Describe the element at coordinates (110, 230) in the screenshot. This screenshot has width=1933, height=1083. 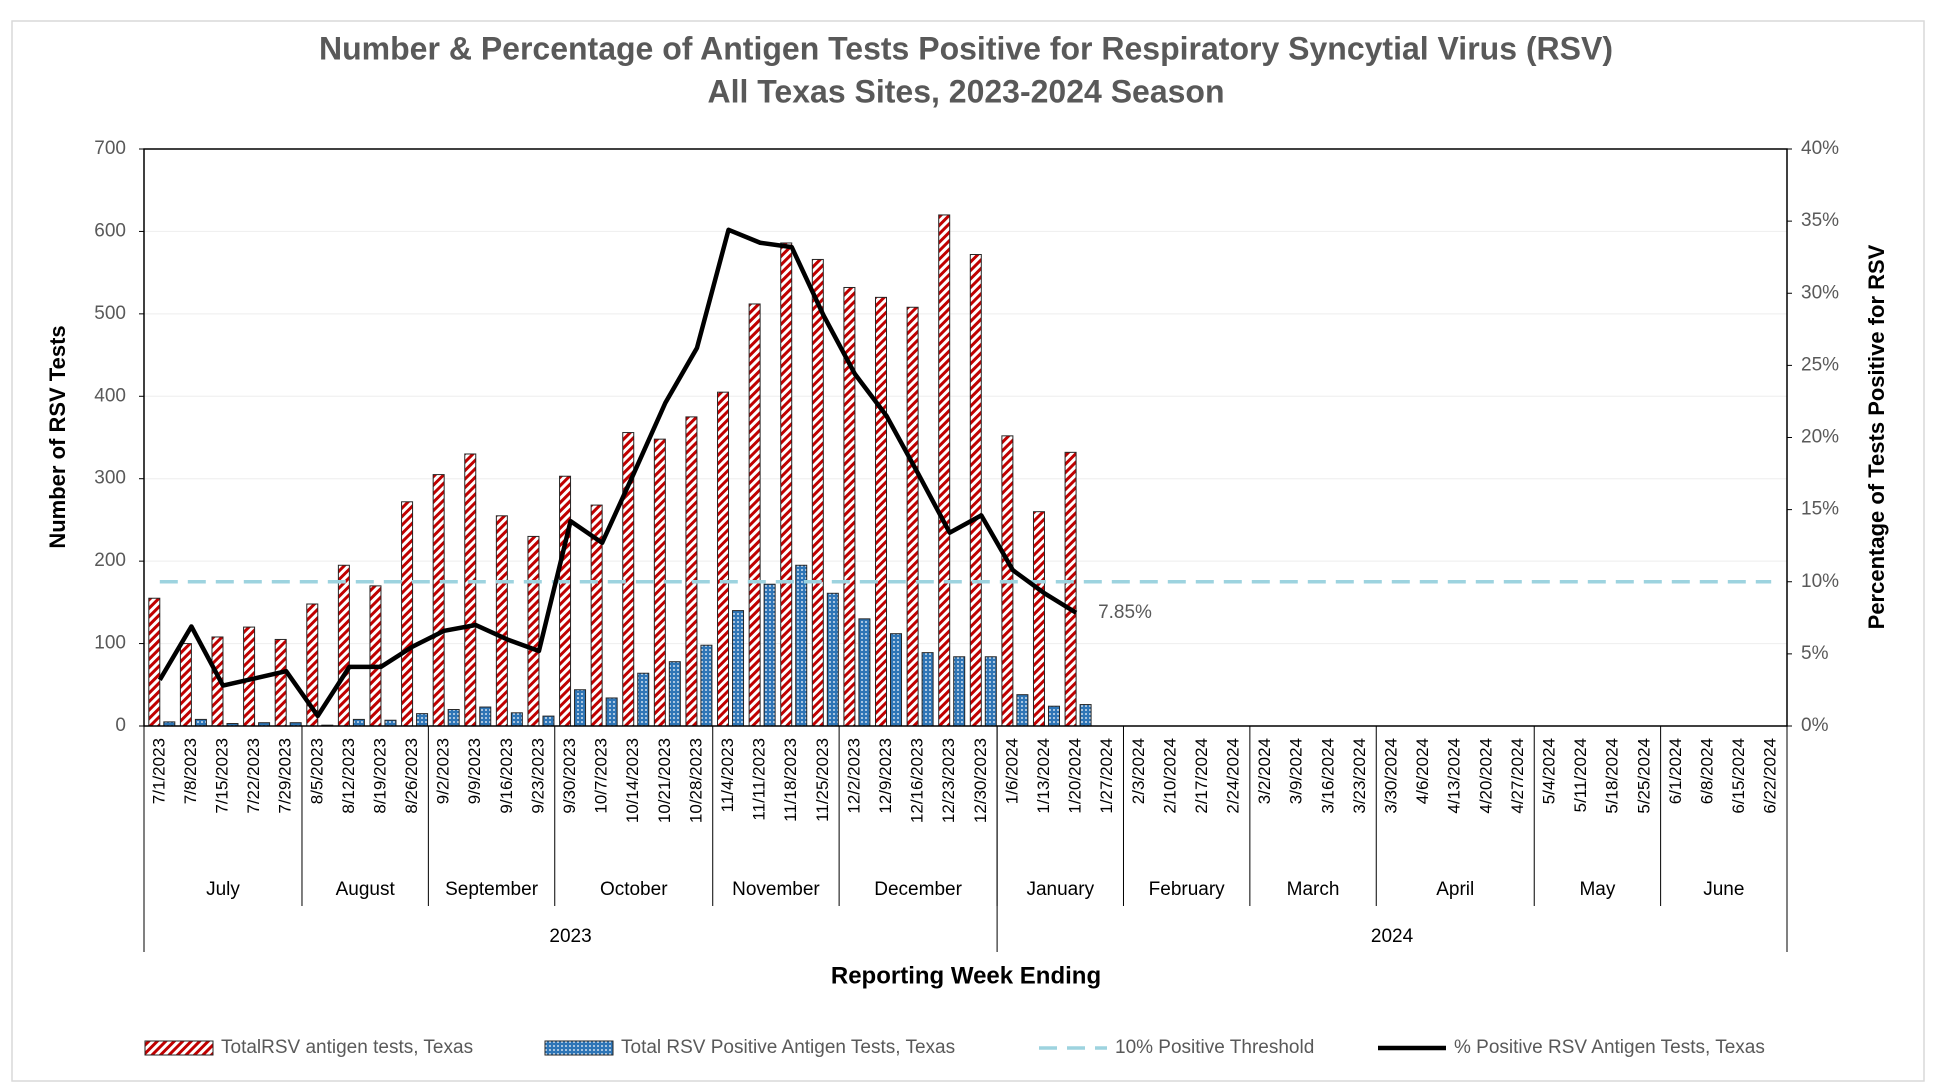
I see `y-tick-label: 600` at that location.